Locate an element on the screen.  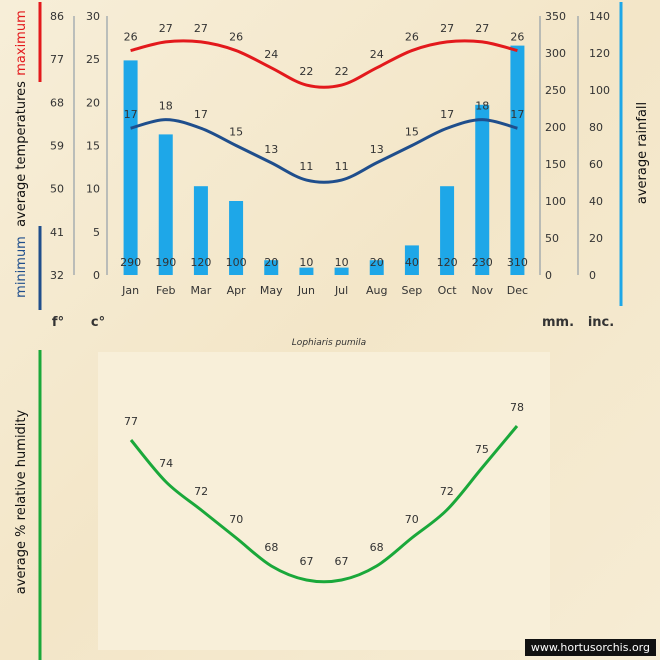
minimum-axis-label: minimum is located at coordinates (21, 267).